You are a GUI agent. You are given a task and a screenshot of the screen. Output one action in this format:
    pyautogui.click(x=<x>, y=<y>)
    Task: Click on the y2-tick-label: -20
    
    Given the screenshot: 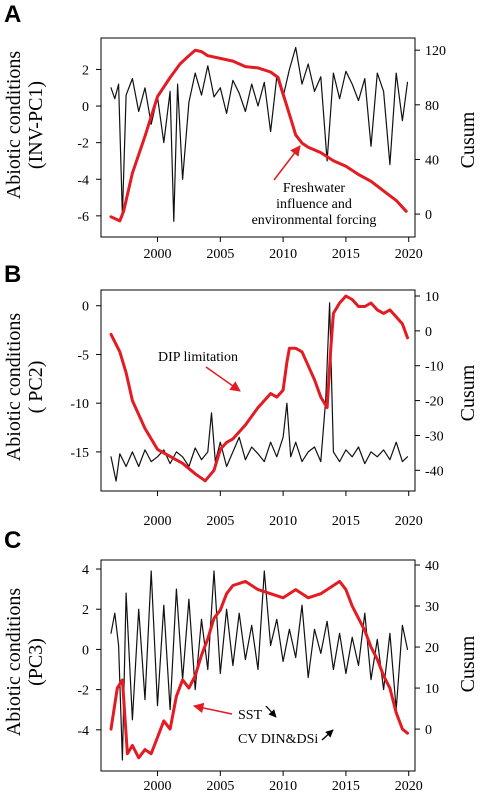 What is the action you would take?
    pyautogui.click(x=434, y=402)
    